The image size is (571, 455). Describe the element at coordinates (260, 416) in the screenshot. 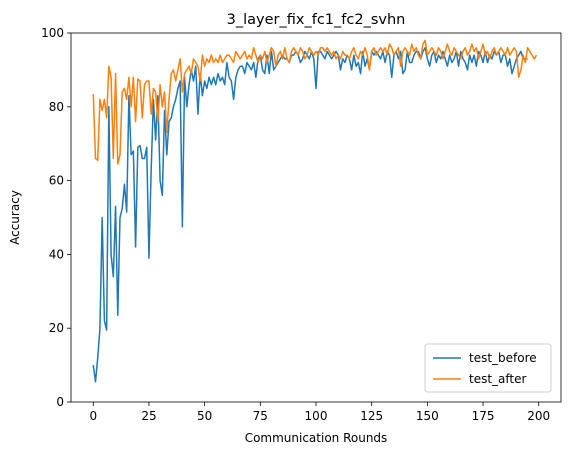

I see `x-tick-label: 75` at that location.